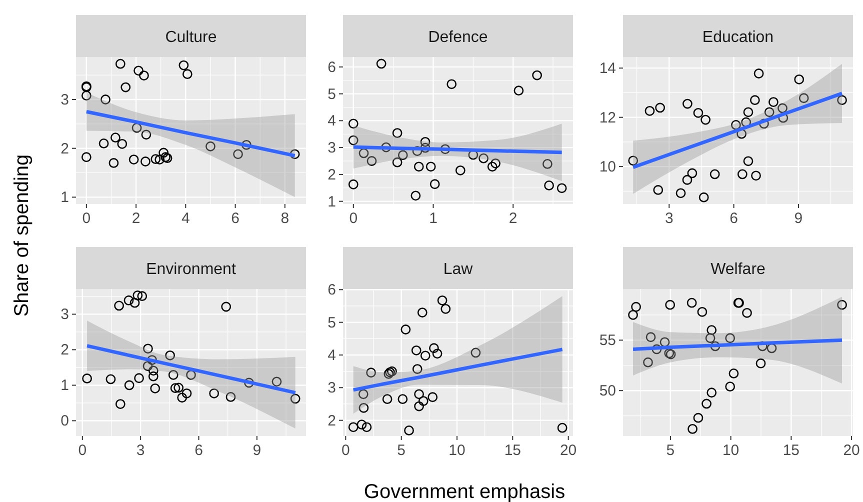 This screenshot has width=863, height=502. Describe the element at coordinates (332, 148) in the screenshot. I see `y-tick-label: 3` at that location.